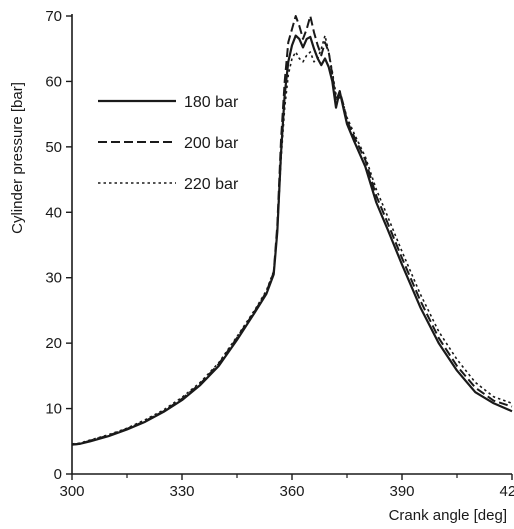 This screenshot has width=514, height=529. What do you see at coordinates (211, 143) in the screenshot?
I see `legend-label: 200 bar` at bounding box center [211, 143].